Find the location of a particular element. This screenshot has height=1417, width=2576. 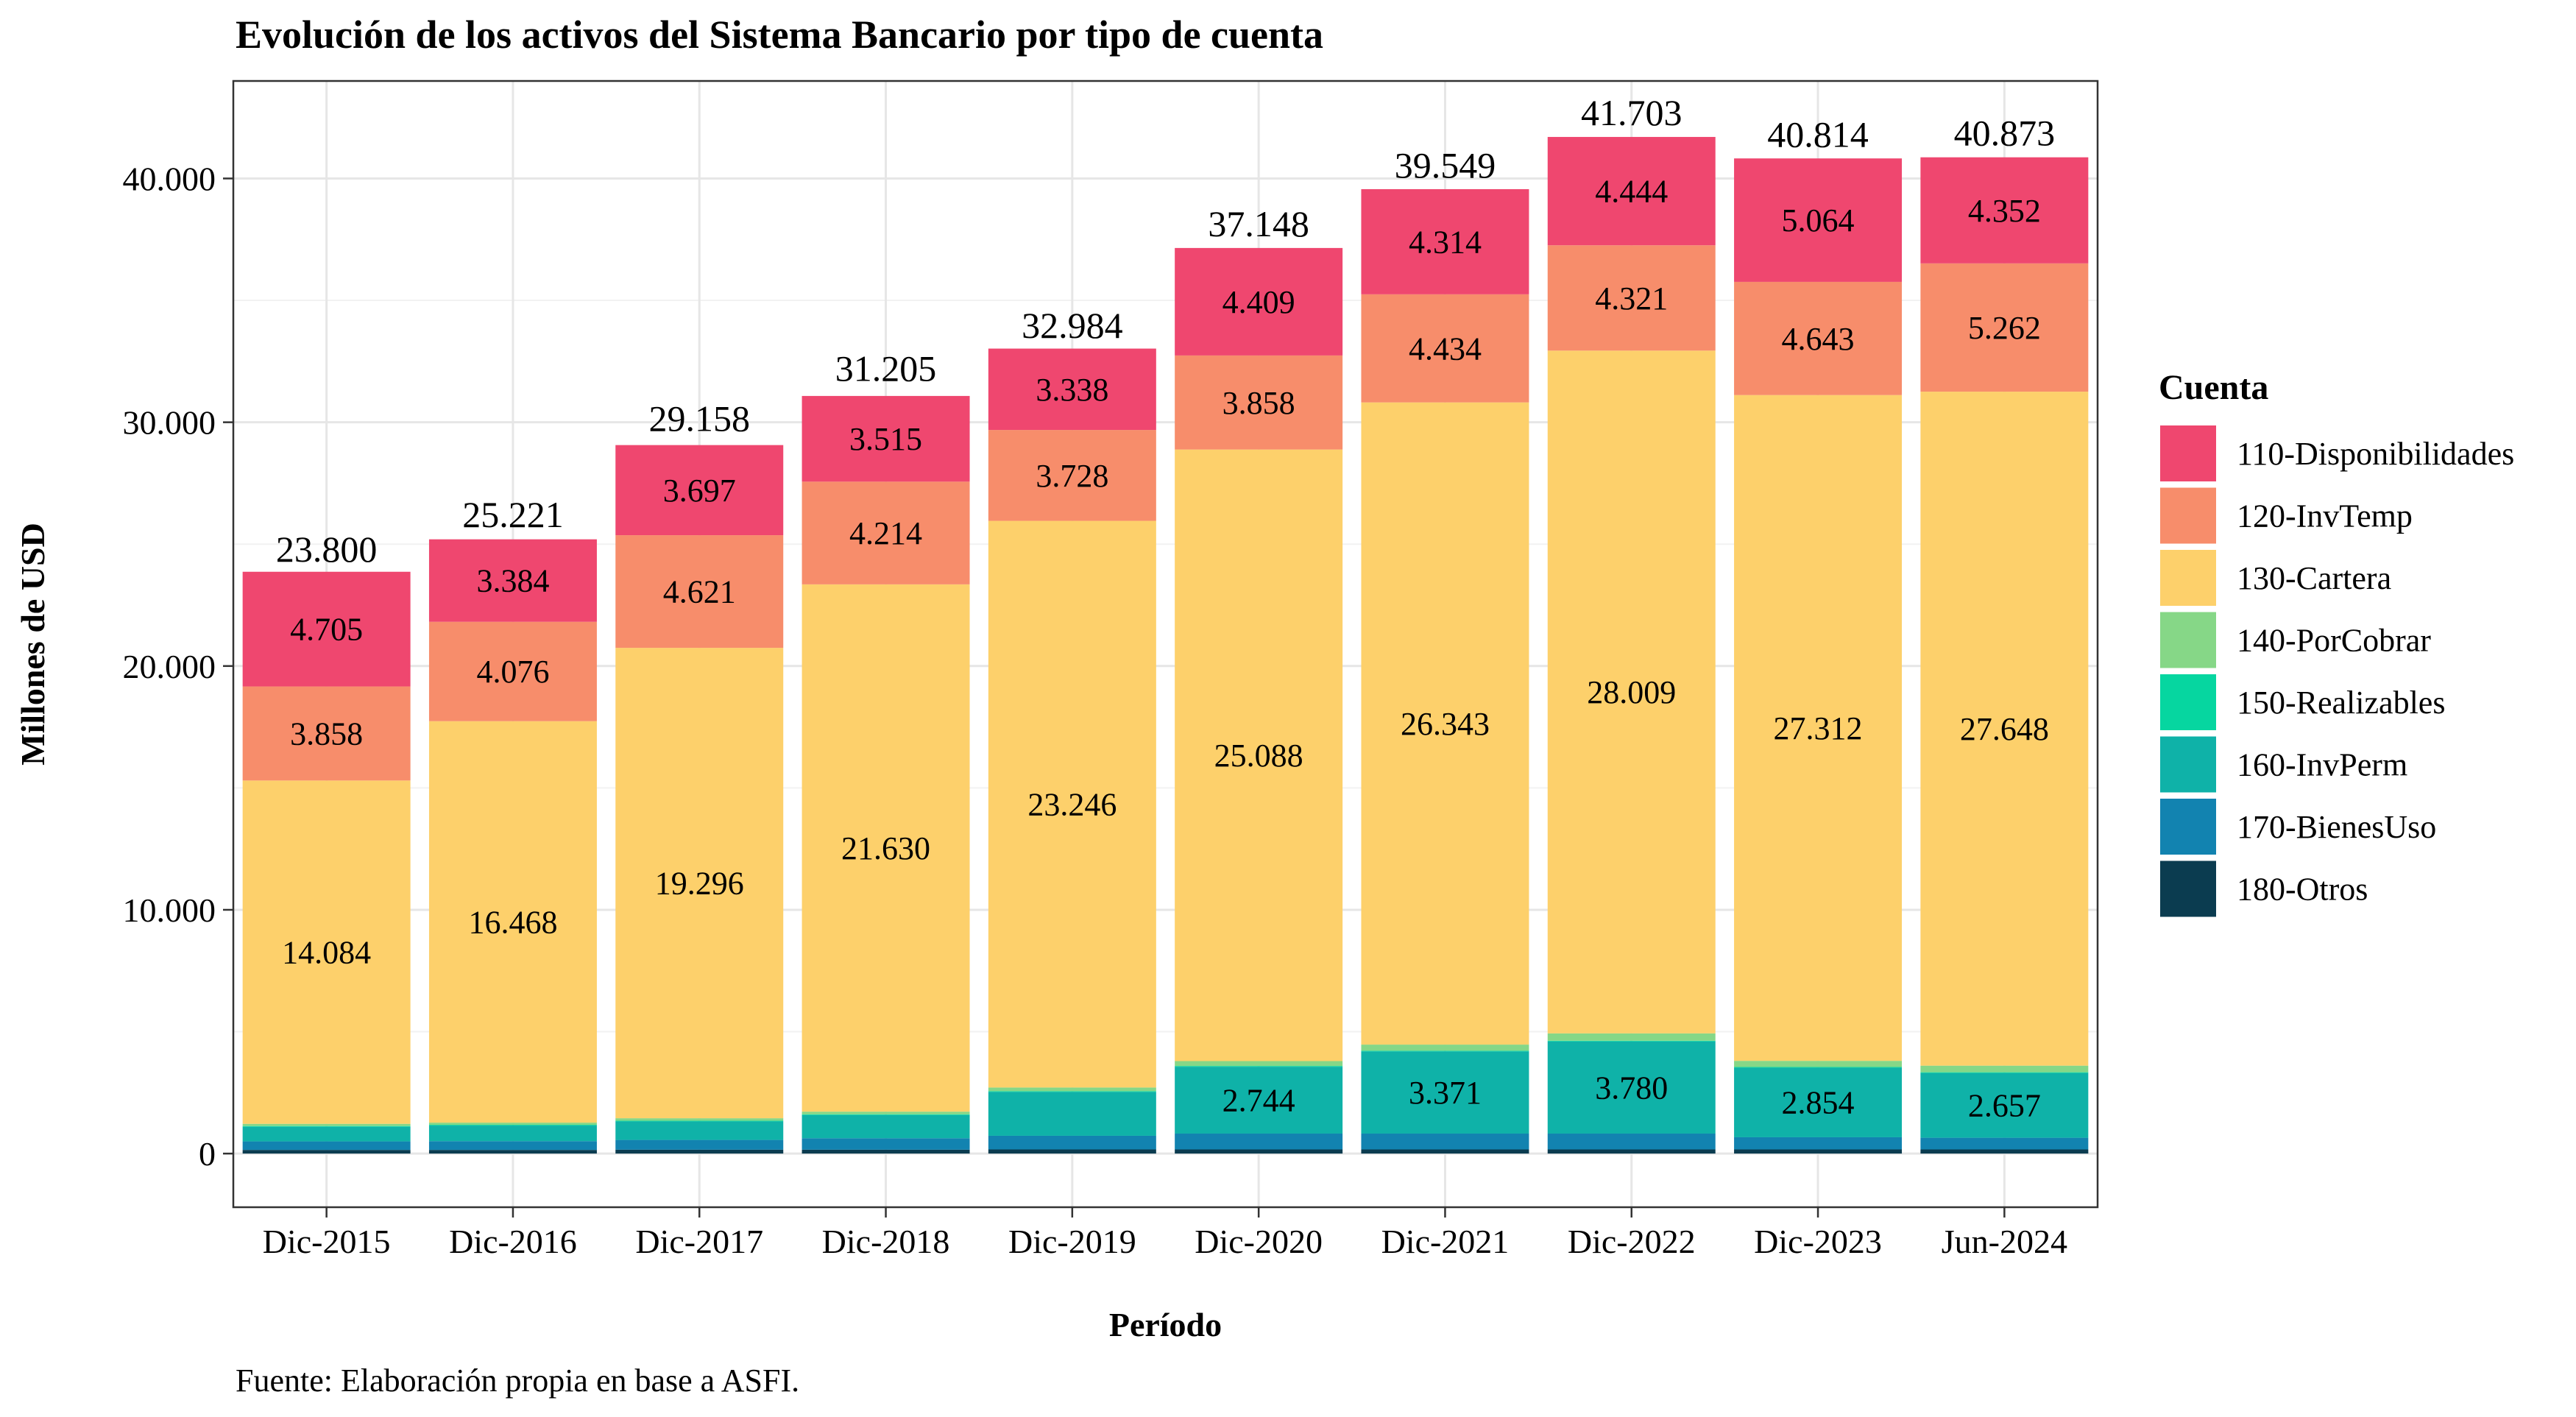

segment-value-label: 16.468 is located at coordinates (512, 922).